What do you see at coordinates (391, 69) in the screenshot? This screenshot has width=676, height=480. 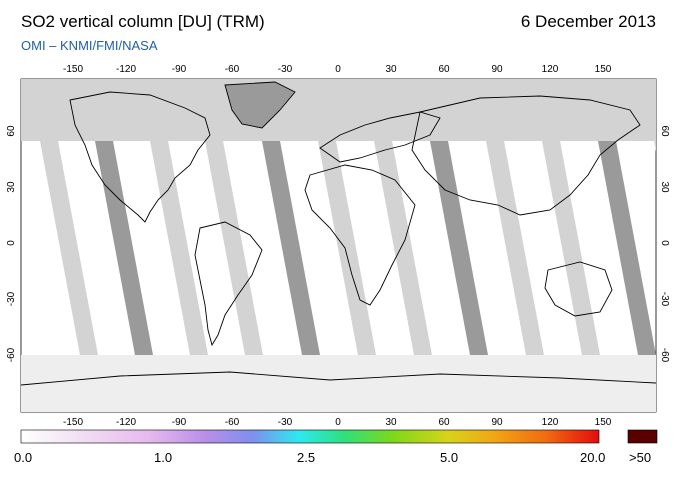 I see `lon-tick-top: 30` at bounding box center [391, 69].